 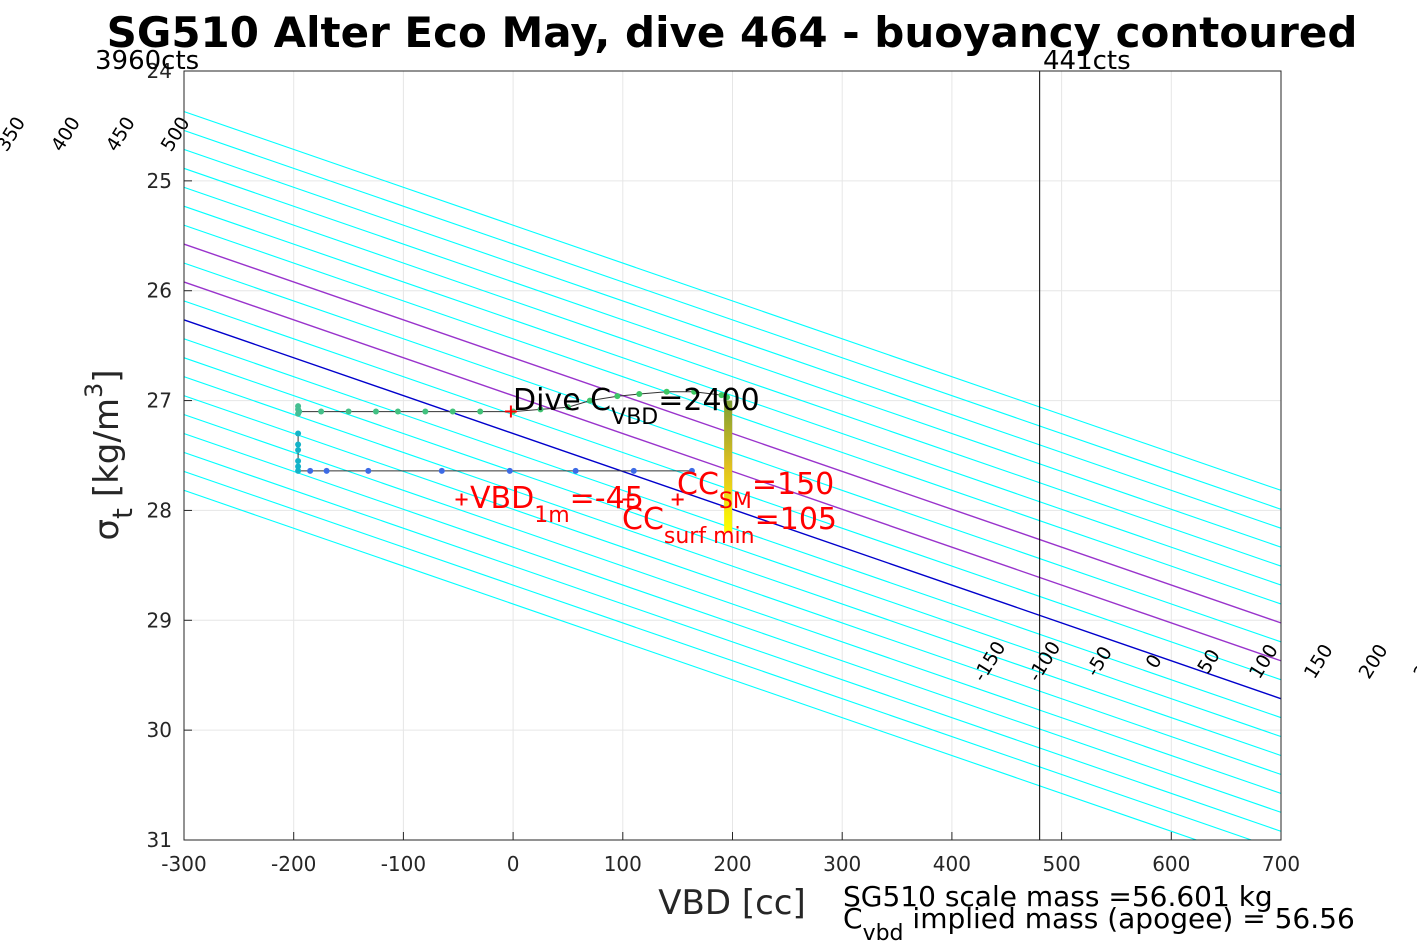 I want to click on dive-c-value: =2400, so click(x=708, y=400).